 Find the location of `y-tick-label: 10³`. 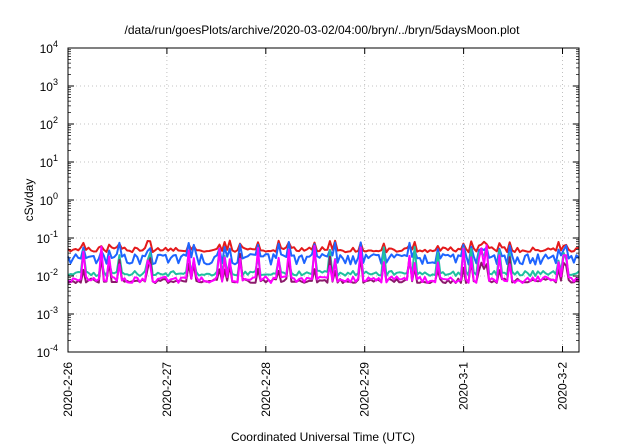

y-tick-label: 10³ is located at coordinates (49, 85).